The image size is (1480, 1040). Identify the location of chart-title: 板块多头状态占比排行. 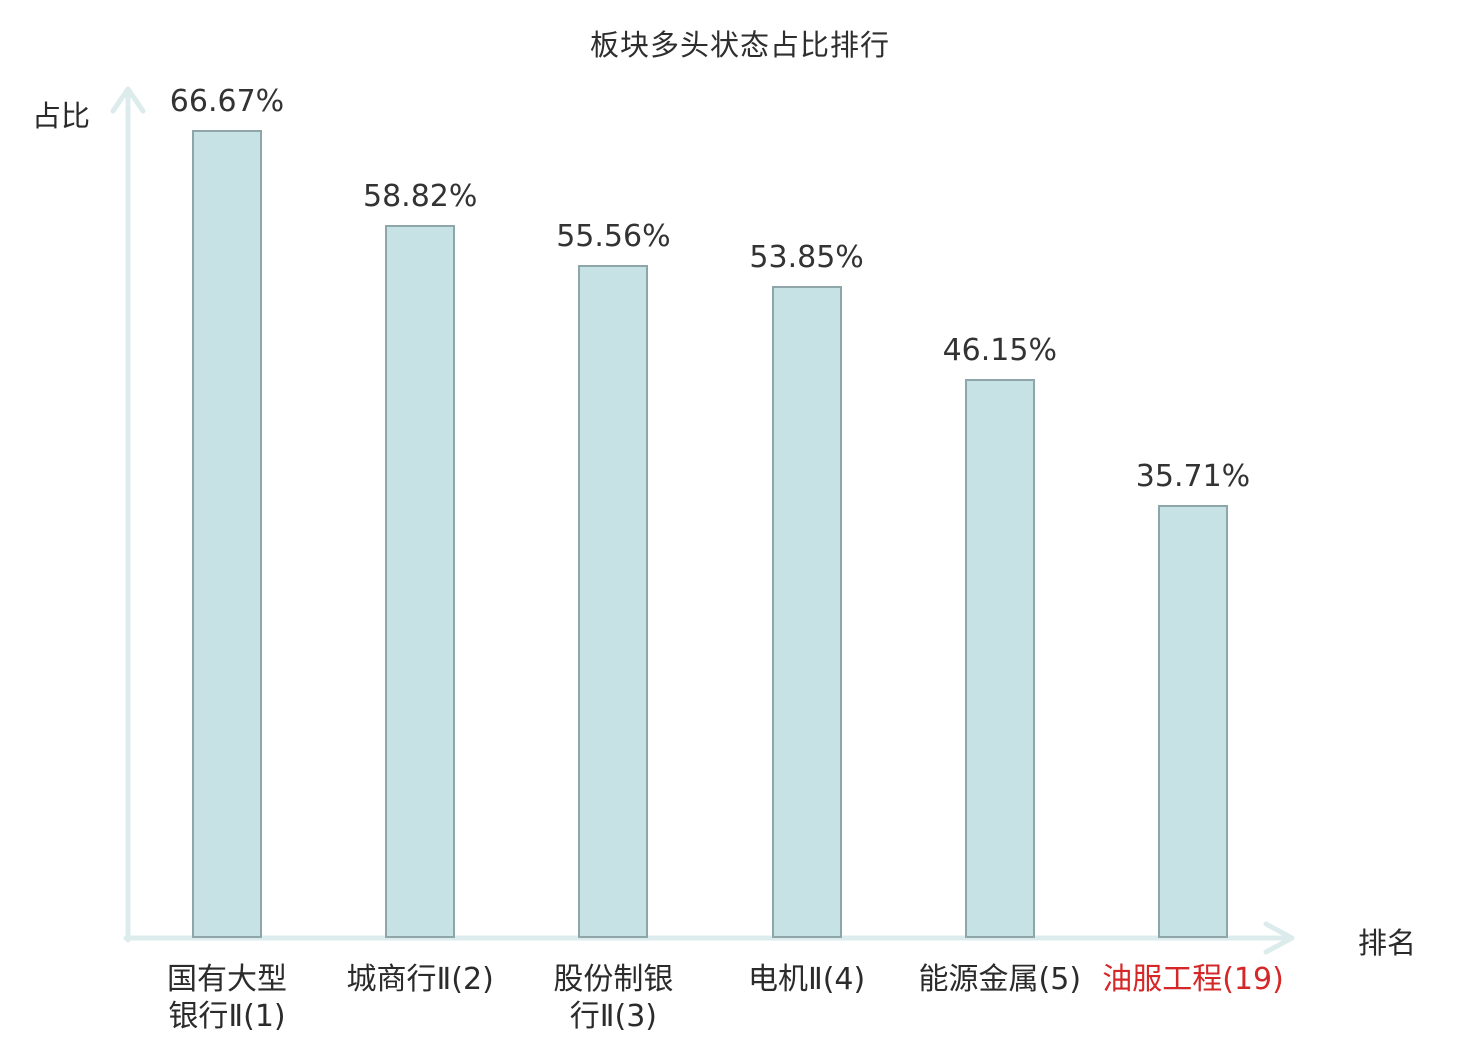
(739, 45).